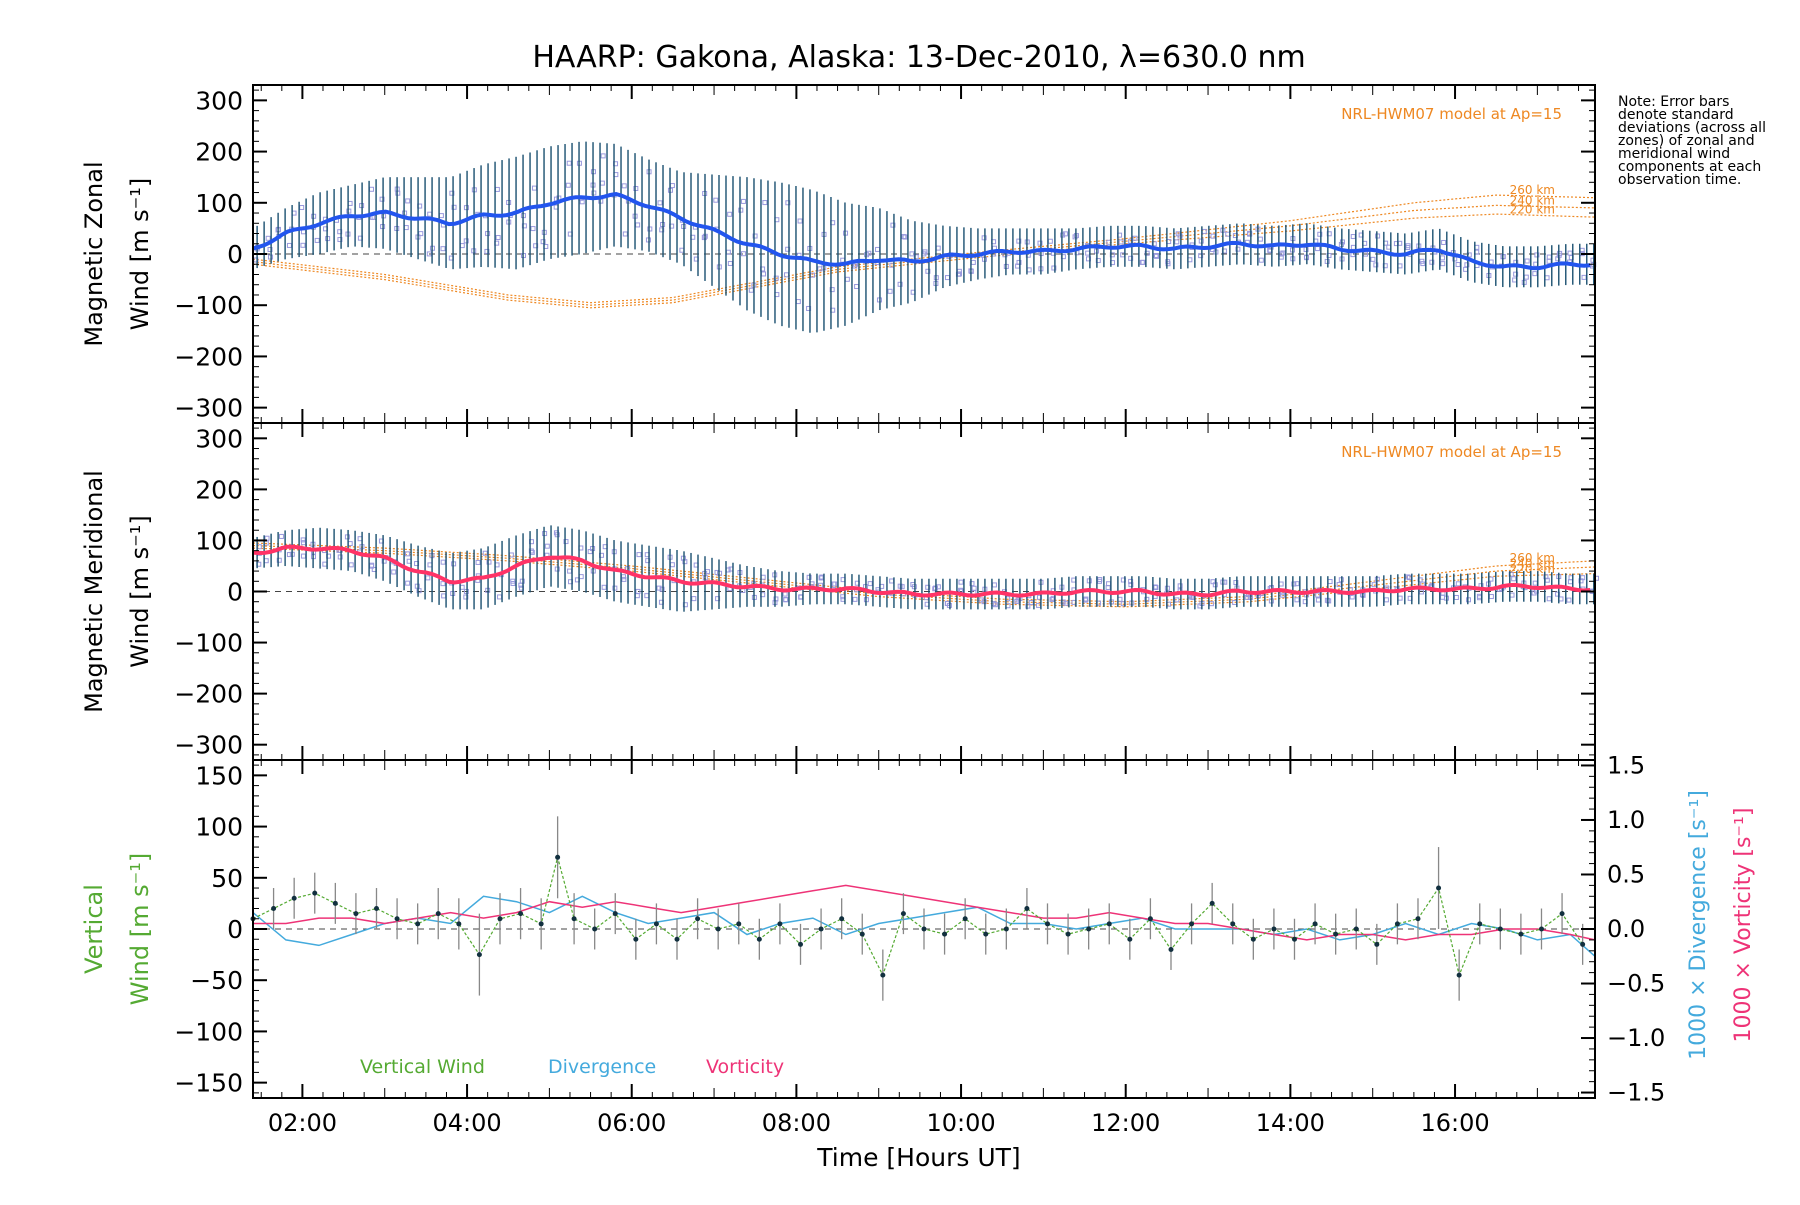 The height and width of the screenshot is (1205, 1800). Describe the element at coordinates (219, 489) in the screenshot. I see `ytick-label: 200` at that location.